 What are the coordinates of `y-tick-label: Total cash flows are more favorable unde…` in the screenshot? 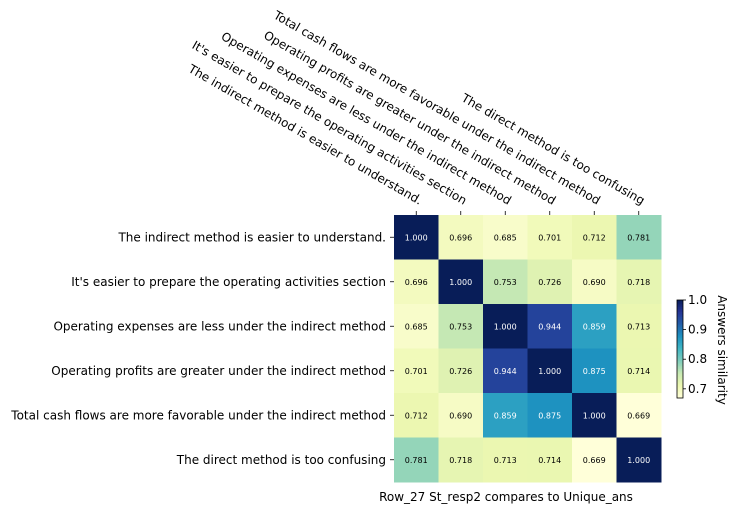 It's located at (198, 415).